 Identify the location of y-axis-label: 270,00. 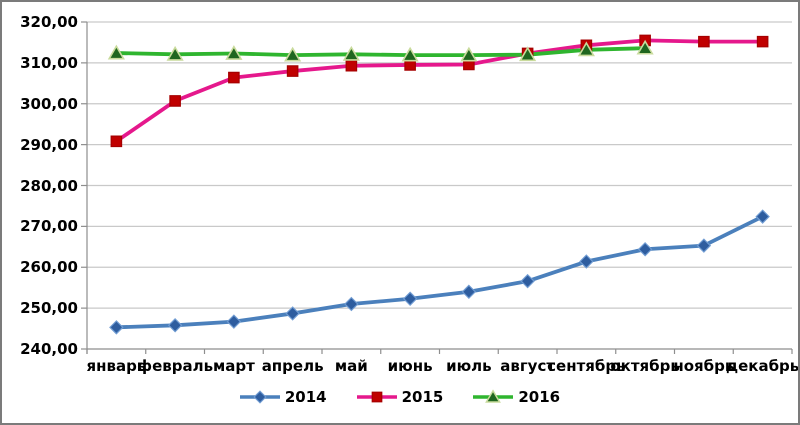
(49, 226).